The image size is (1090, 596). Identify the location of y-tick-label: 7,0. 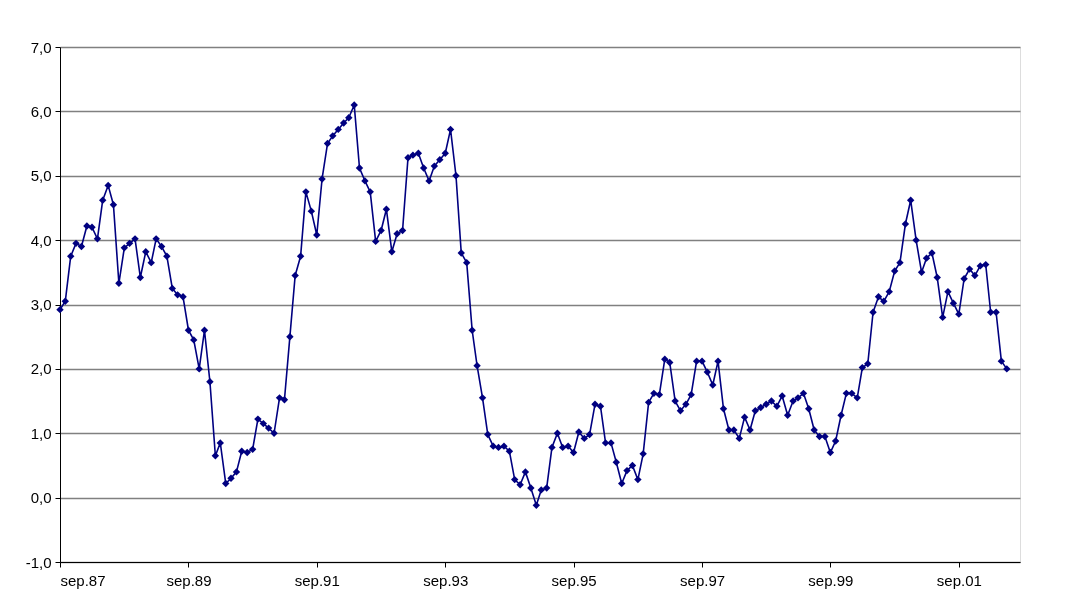
(41, 47).